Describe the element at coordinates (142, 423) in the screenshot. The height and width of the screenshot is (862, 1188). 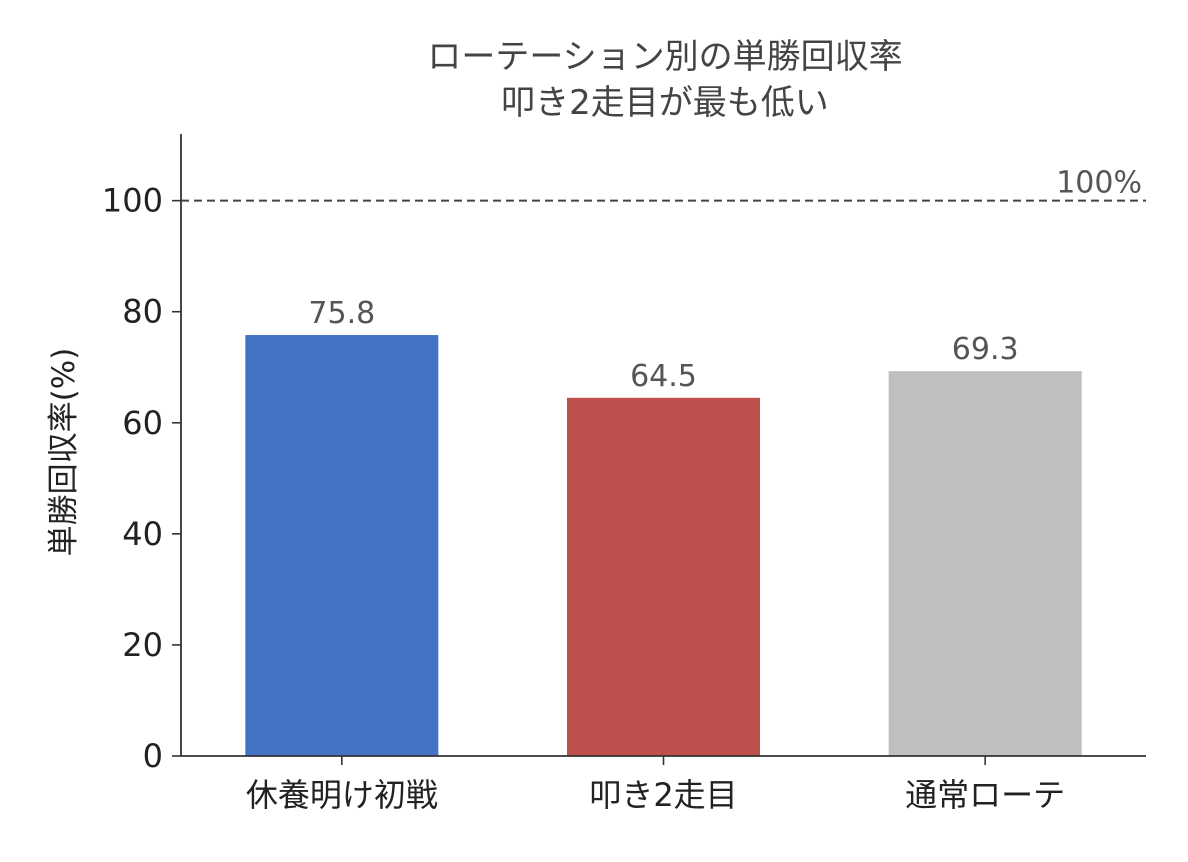
I see `y-tick-label: 60` at that location.